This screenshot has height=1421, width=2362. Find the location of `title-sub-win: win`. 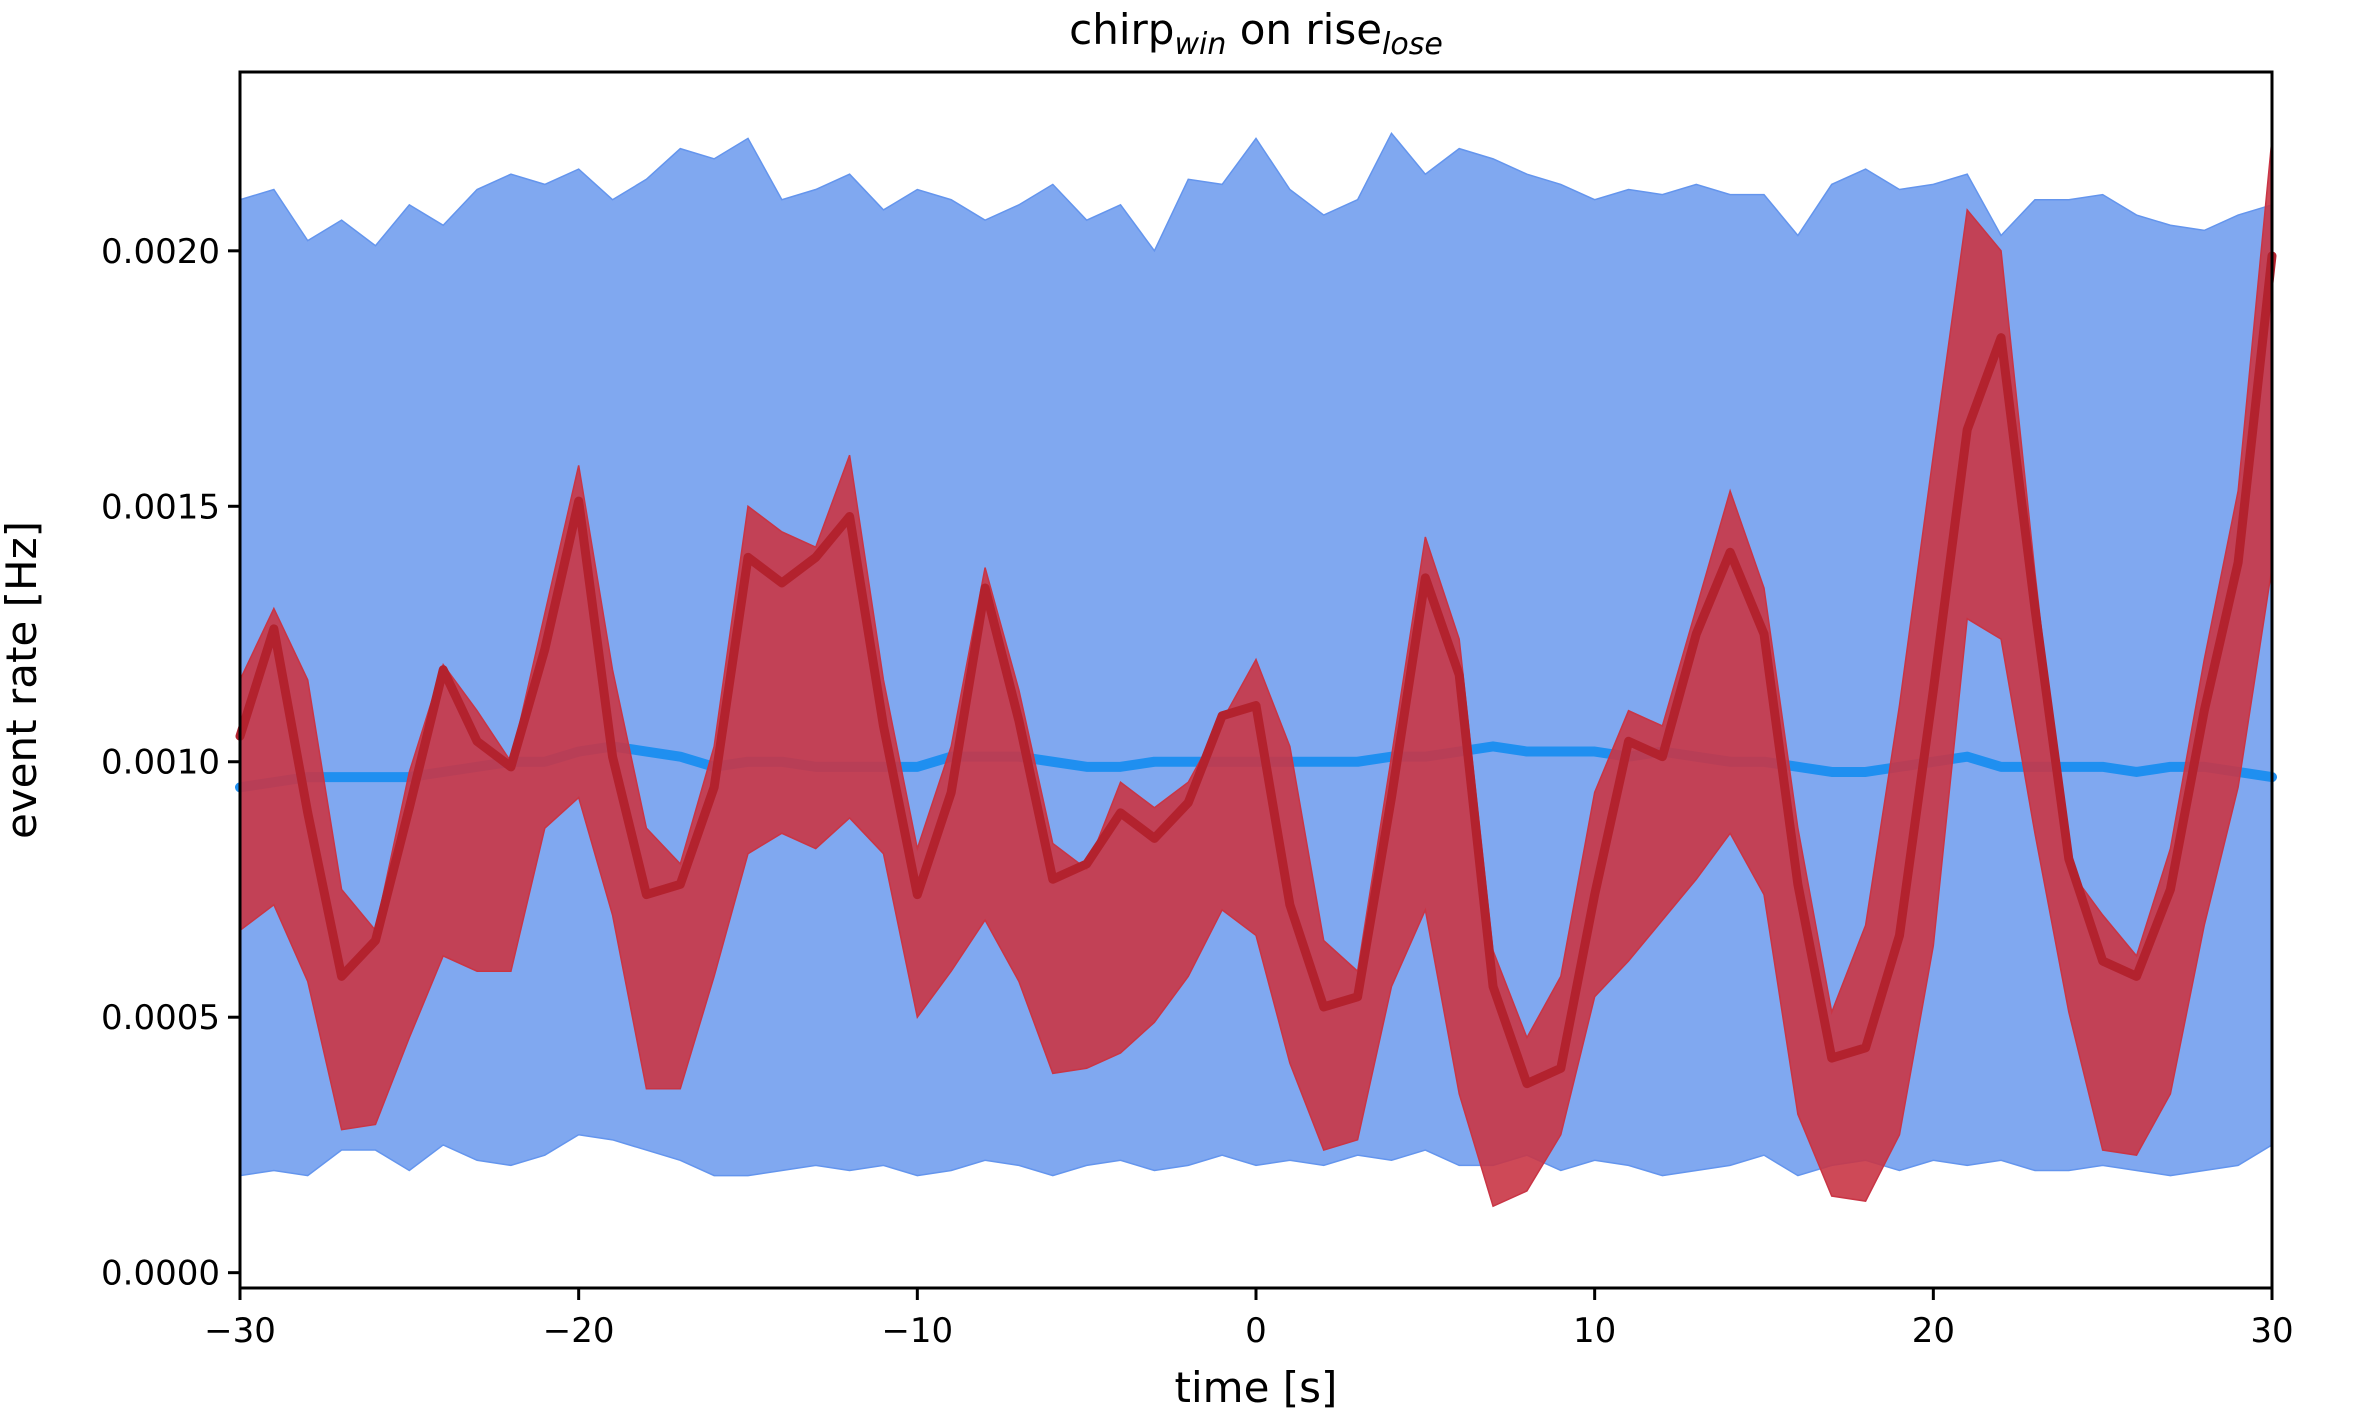

title-sub-win: win is located at coordinates (1200, 44).